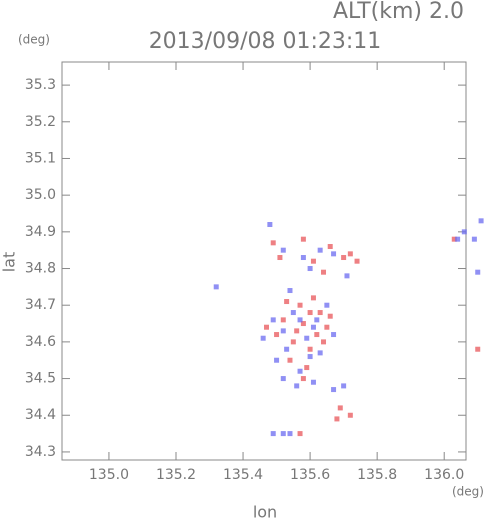 Image resolution: width=491 pixels, height=521 pixels. What do you see at coordinates (265, 512) in the screenshot?
I see `x-axis-label: lon` at bounding box center [265, 512].